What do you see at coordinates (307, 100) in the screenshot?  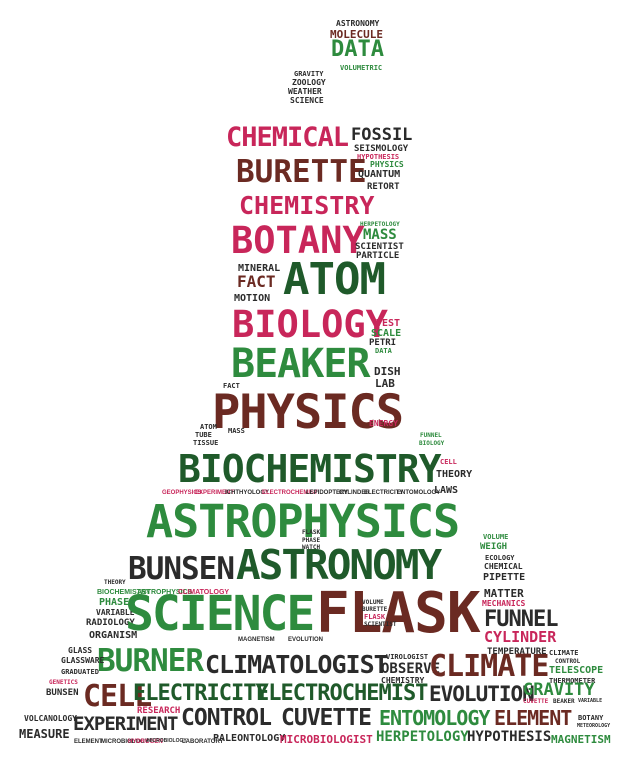 I see `word-science-top: SCIENCE` at bounding box center [307, 100].